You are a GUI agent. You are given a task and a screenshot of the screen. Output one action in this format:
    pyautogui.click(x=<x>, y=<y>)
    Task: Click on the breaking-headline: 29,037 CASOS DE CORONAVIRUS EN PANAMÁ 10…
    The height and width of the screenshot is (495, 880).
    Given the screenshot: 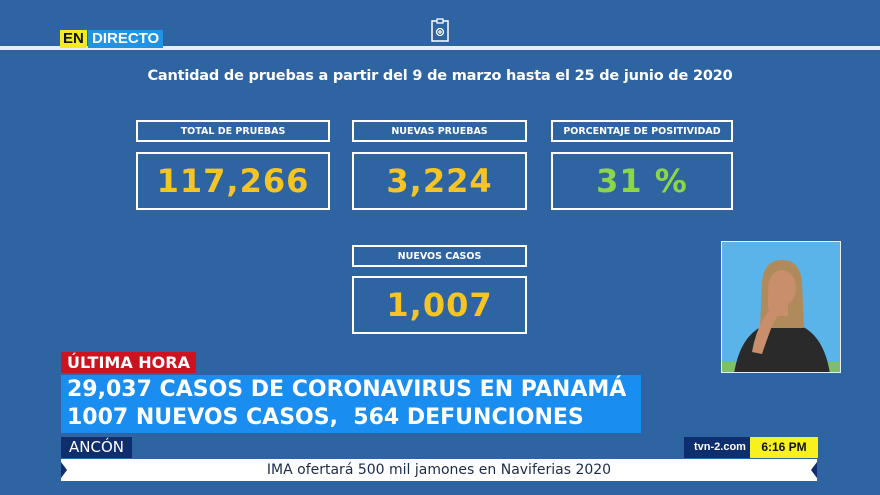 What is the action you would take?
    pyautogui.click(x=351, y=404)
    